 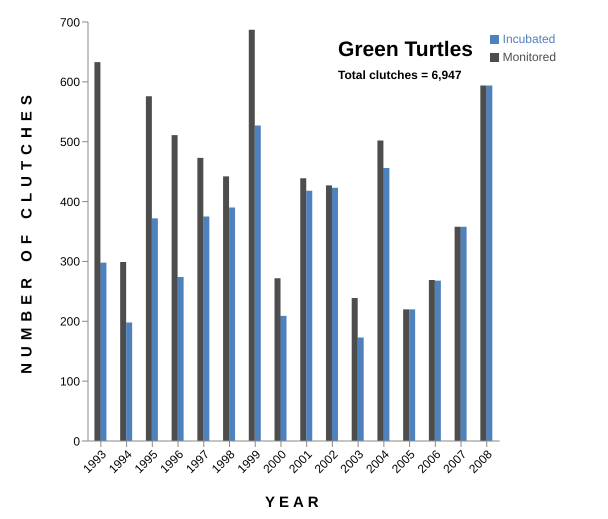 I want to click on y-tick-label: 300, so click(x=70, y=261).